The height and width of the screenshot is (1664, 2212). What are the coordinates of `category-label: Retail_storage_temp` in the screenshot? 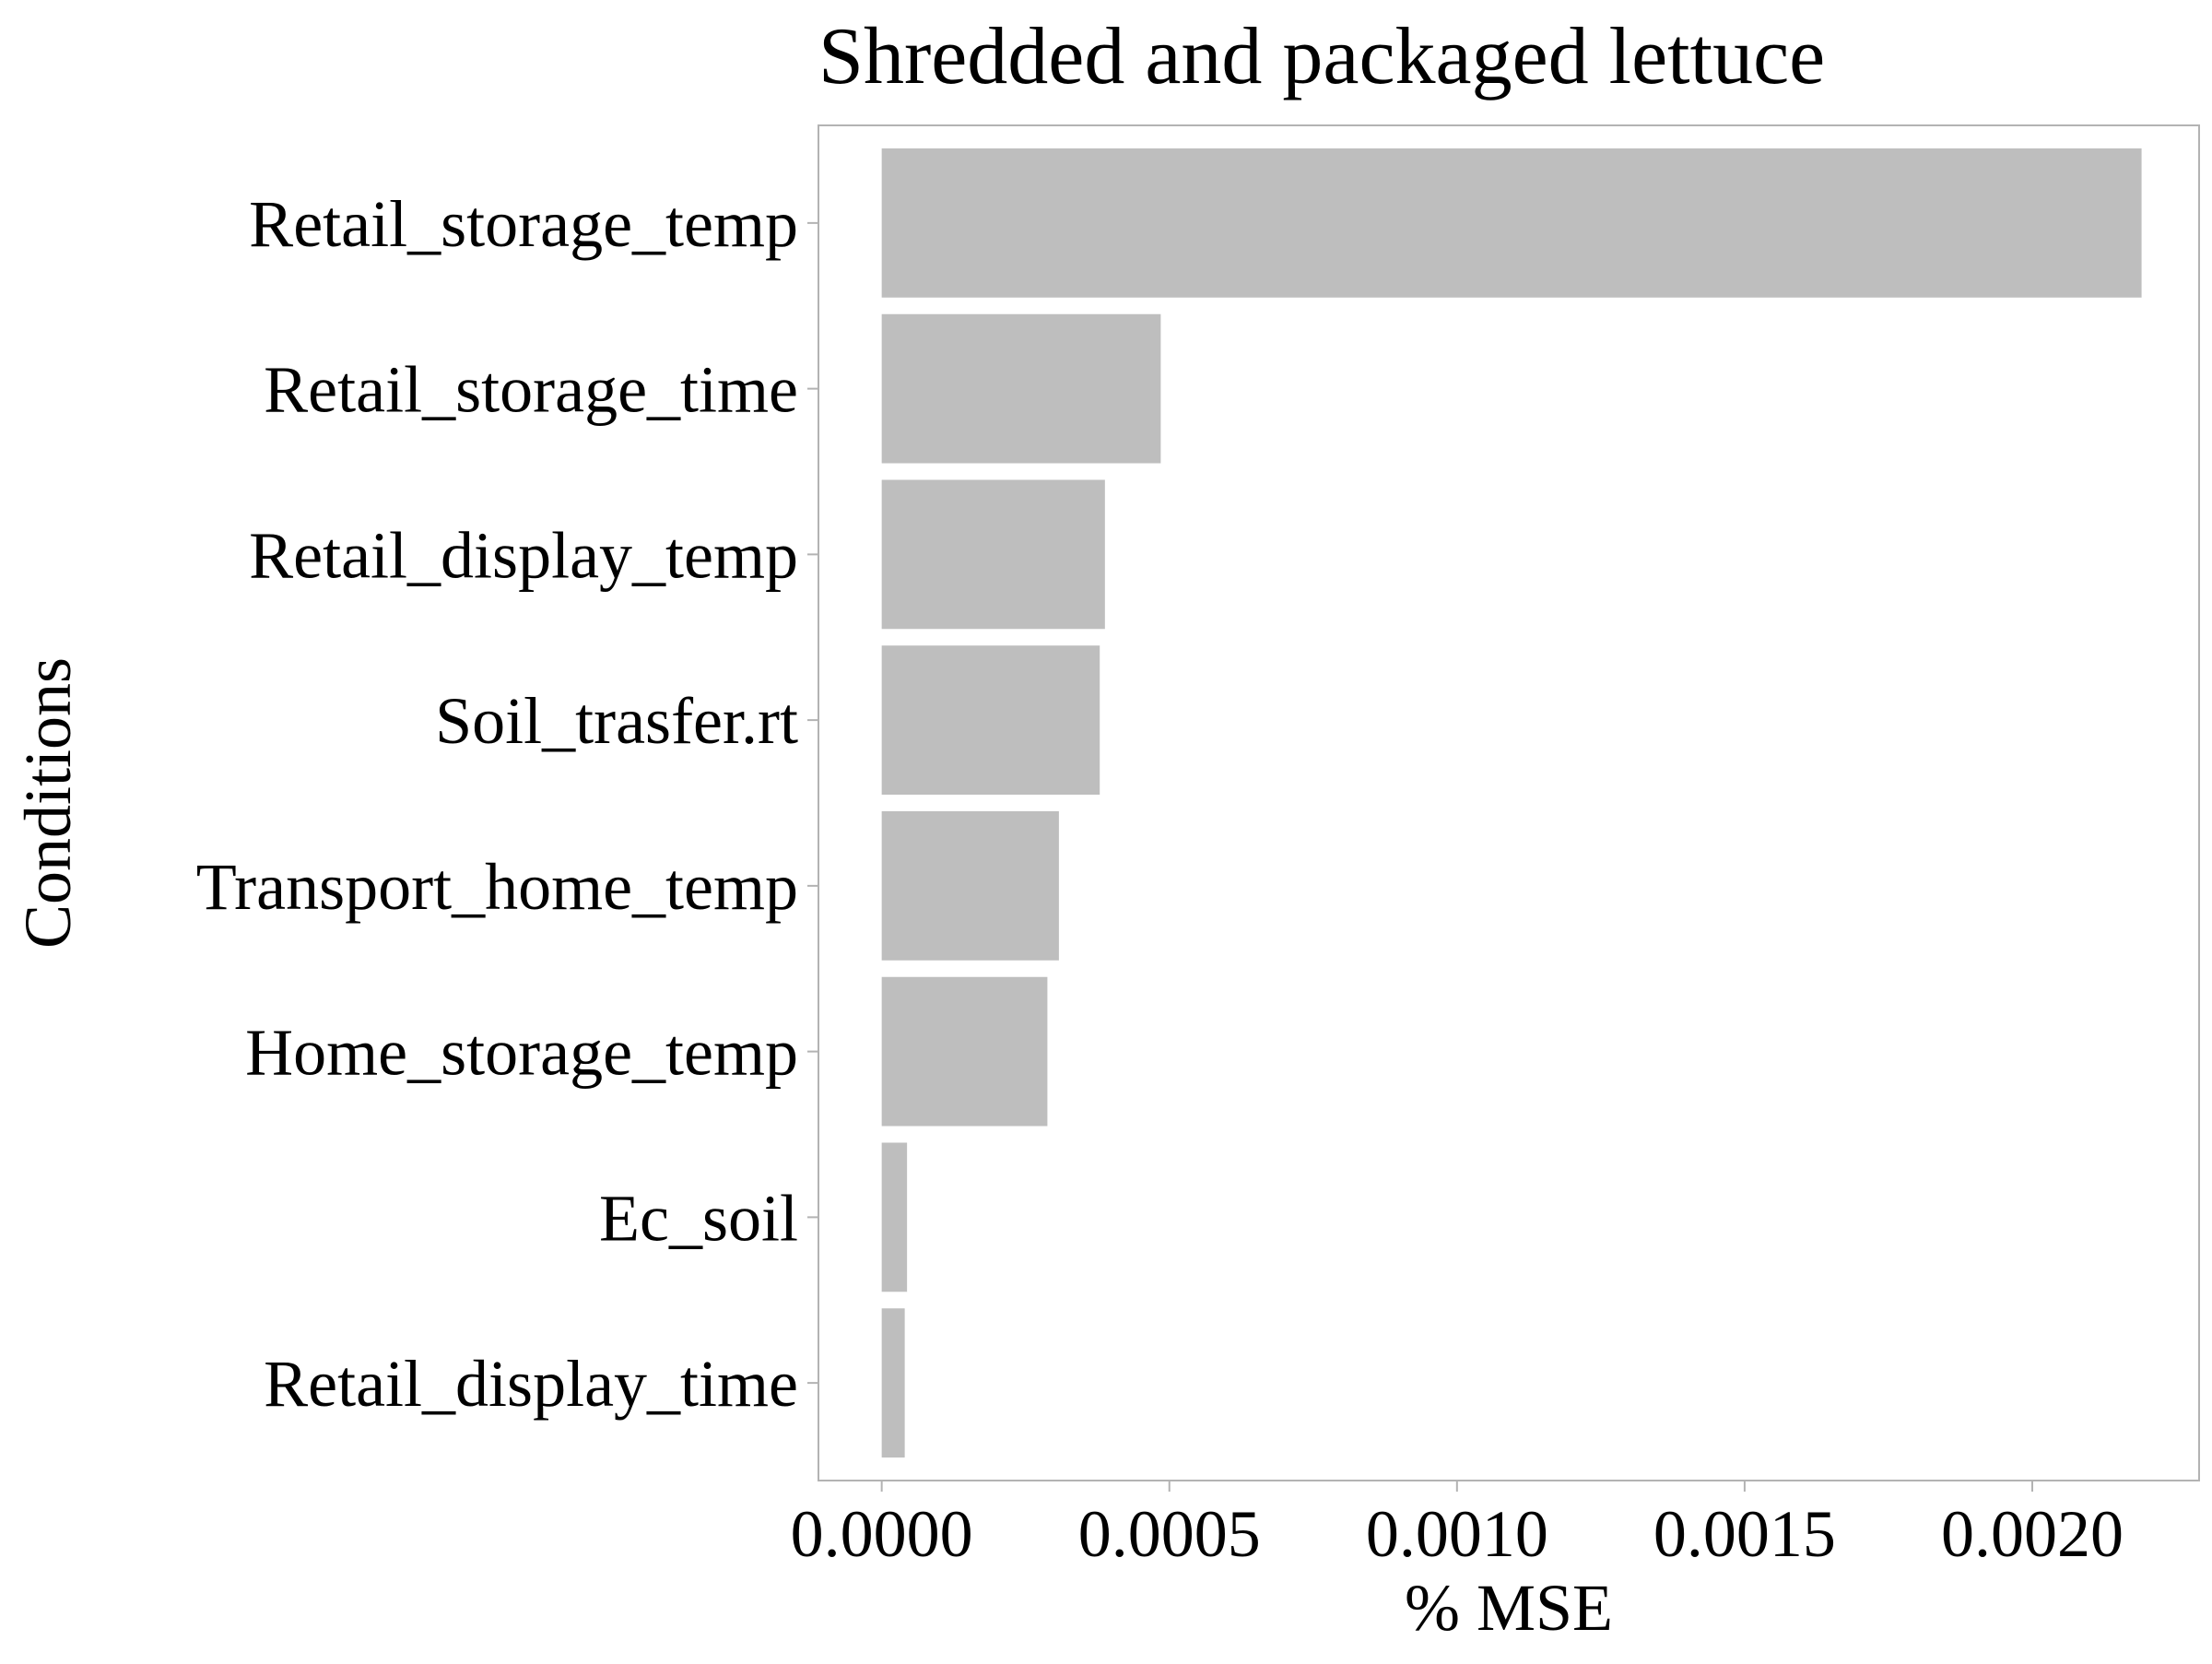 It's located at (523, 224).